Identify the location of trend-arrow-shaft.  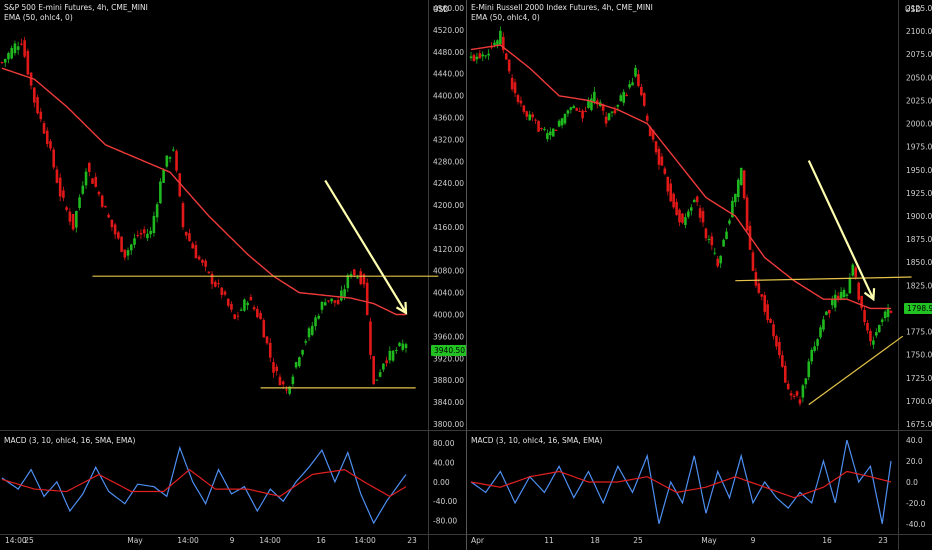
(365, 246).